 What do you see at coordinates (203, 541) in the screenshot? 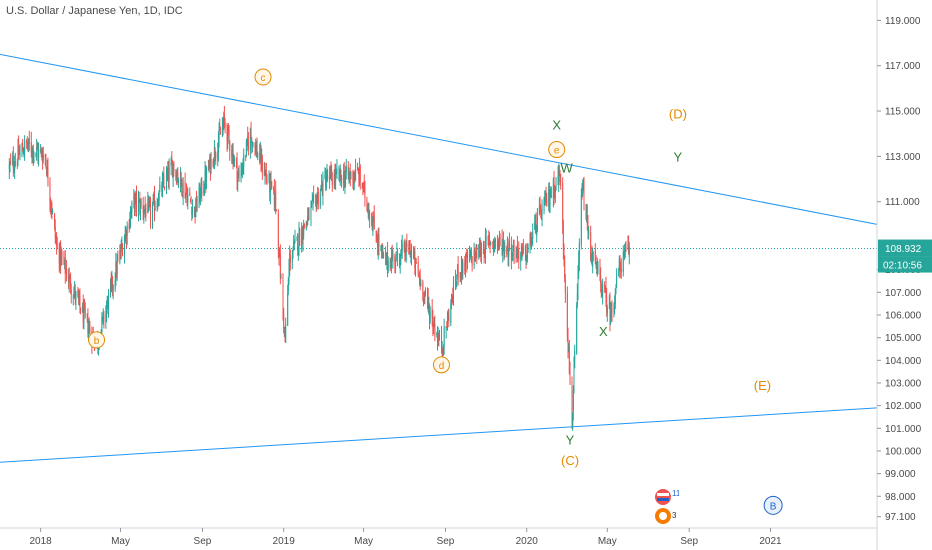
I see `x-tick-label: Sep` at bounding box center [203, 541].